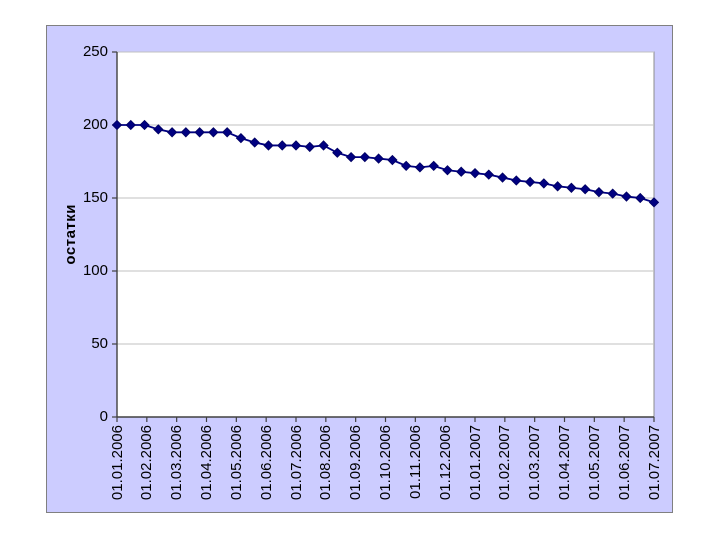 Image resolution: width=720 pixels, height=540 pixels. What do you see at coordinates (95, 270) in the screenshot?
I see `y-tick-label: 100` at bounding box center [95, 270].